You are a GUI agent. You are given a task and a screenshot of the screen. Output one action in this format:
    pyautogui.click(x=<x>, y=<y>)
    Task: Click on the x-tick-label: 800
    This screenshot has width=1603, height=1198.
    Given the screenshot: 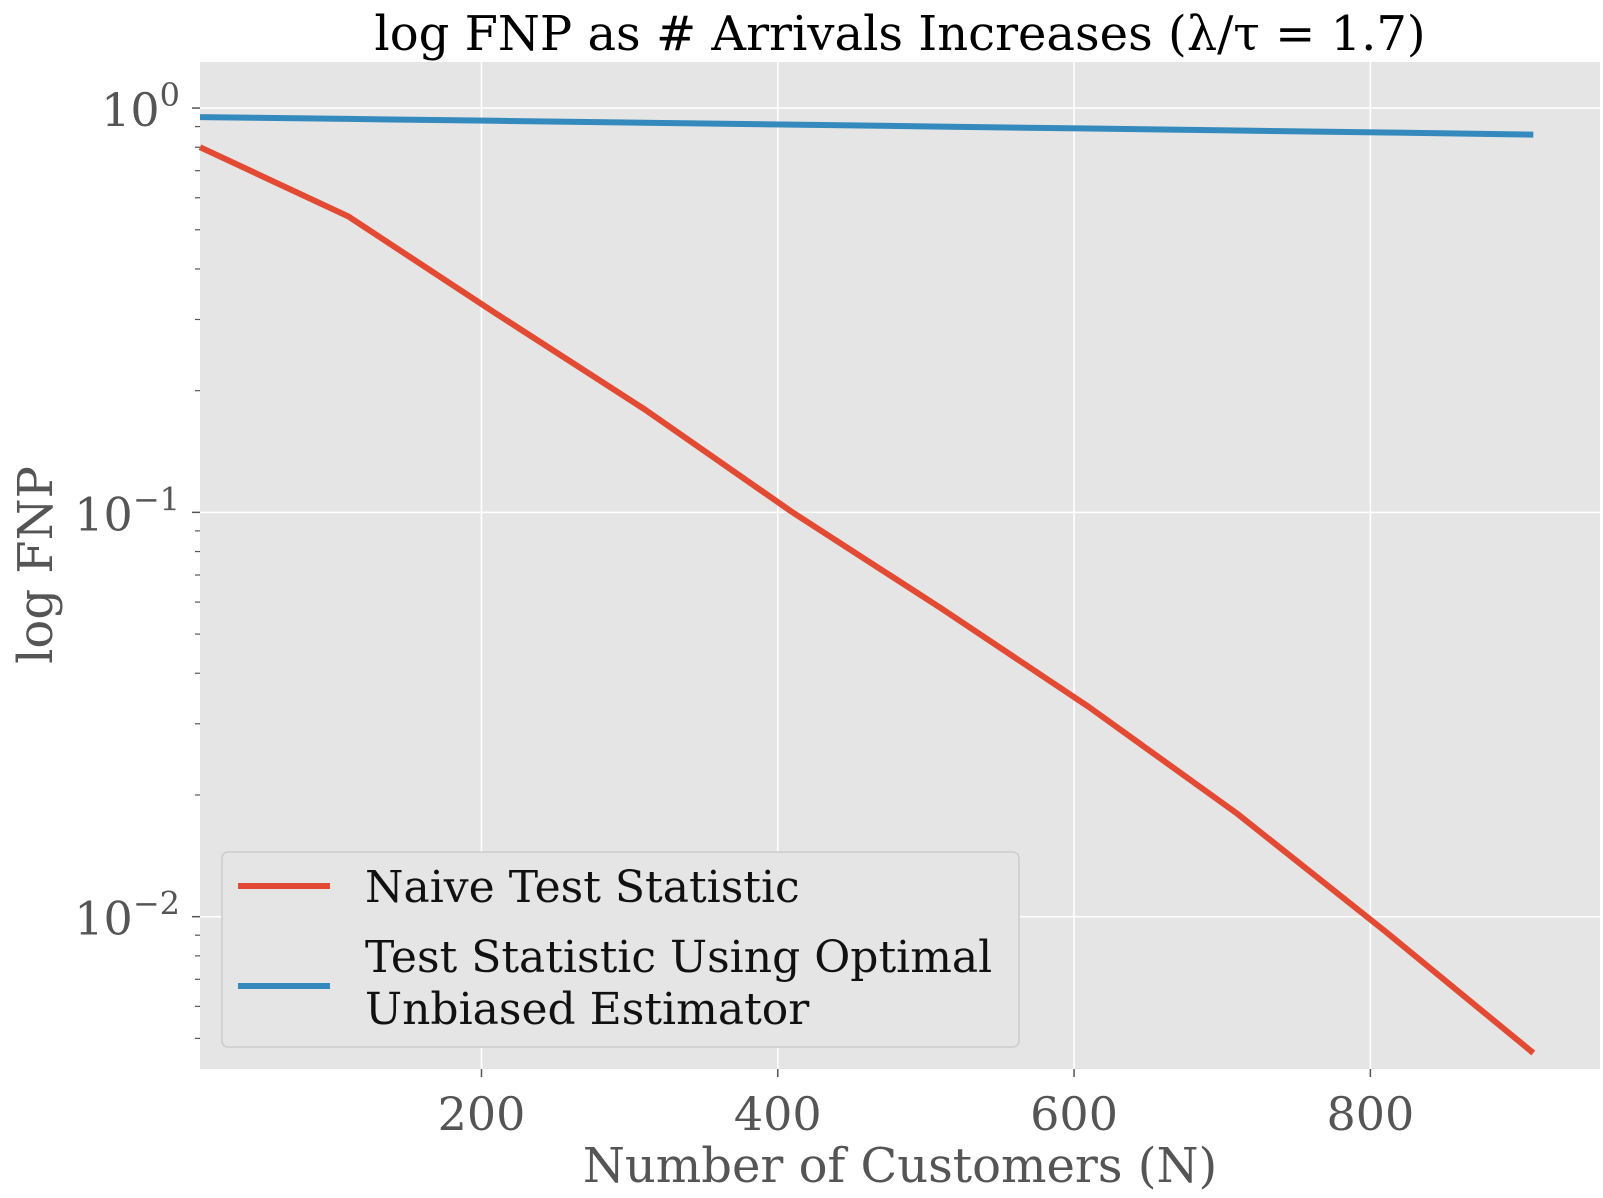 What is the action you would take?
    pyautogui.click(x=1370, y=1114)
    